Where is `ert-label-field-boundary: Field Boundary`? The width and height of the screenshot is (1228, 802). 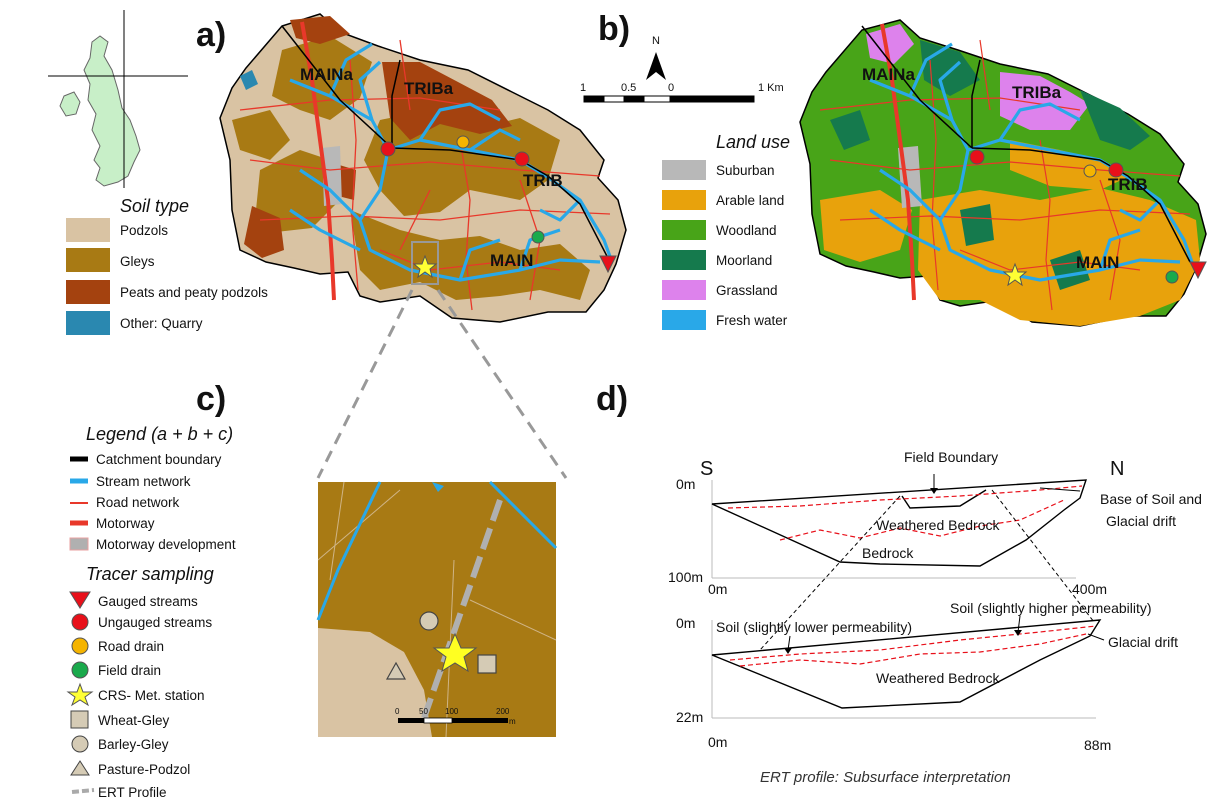 ert-label-field-boundary: Field Boundary is located at coordinates (951, 457).